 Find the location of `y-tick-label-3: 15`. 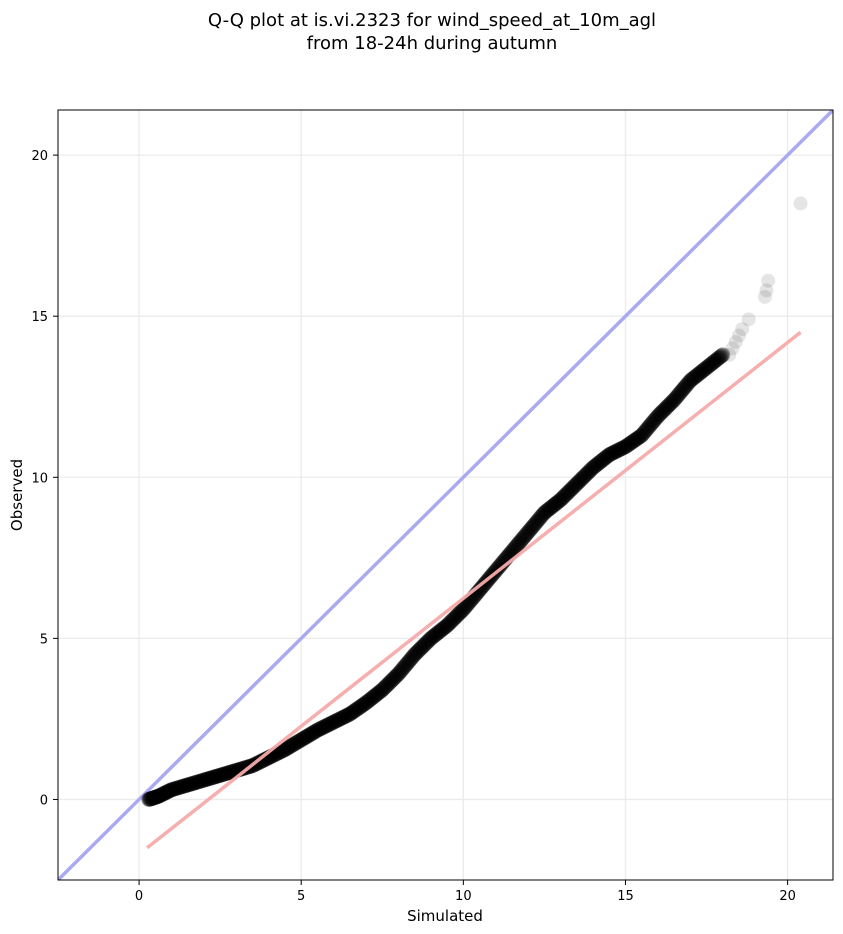

y-tick-label-3: 15 is located at coordinates (39, 317).